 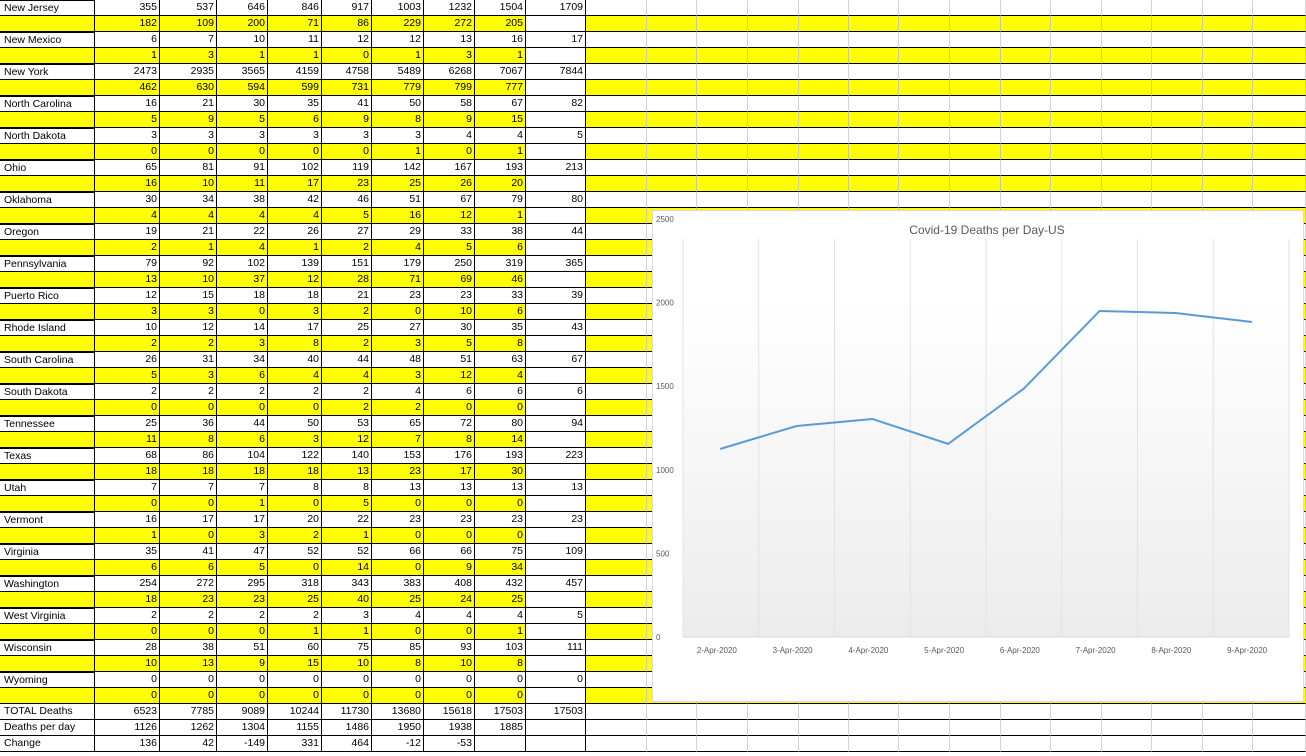 I want to click on value-cell: 254, so click(x=127, y=584).